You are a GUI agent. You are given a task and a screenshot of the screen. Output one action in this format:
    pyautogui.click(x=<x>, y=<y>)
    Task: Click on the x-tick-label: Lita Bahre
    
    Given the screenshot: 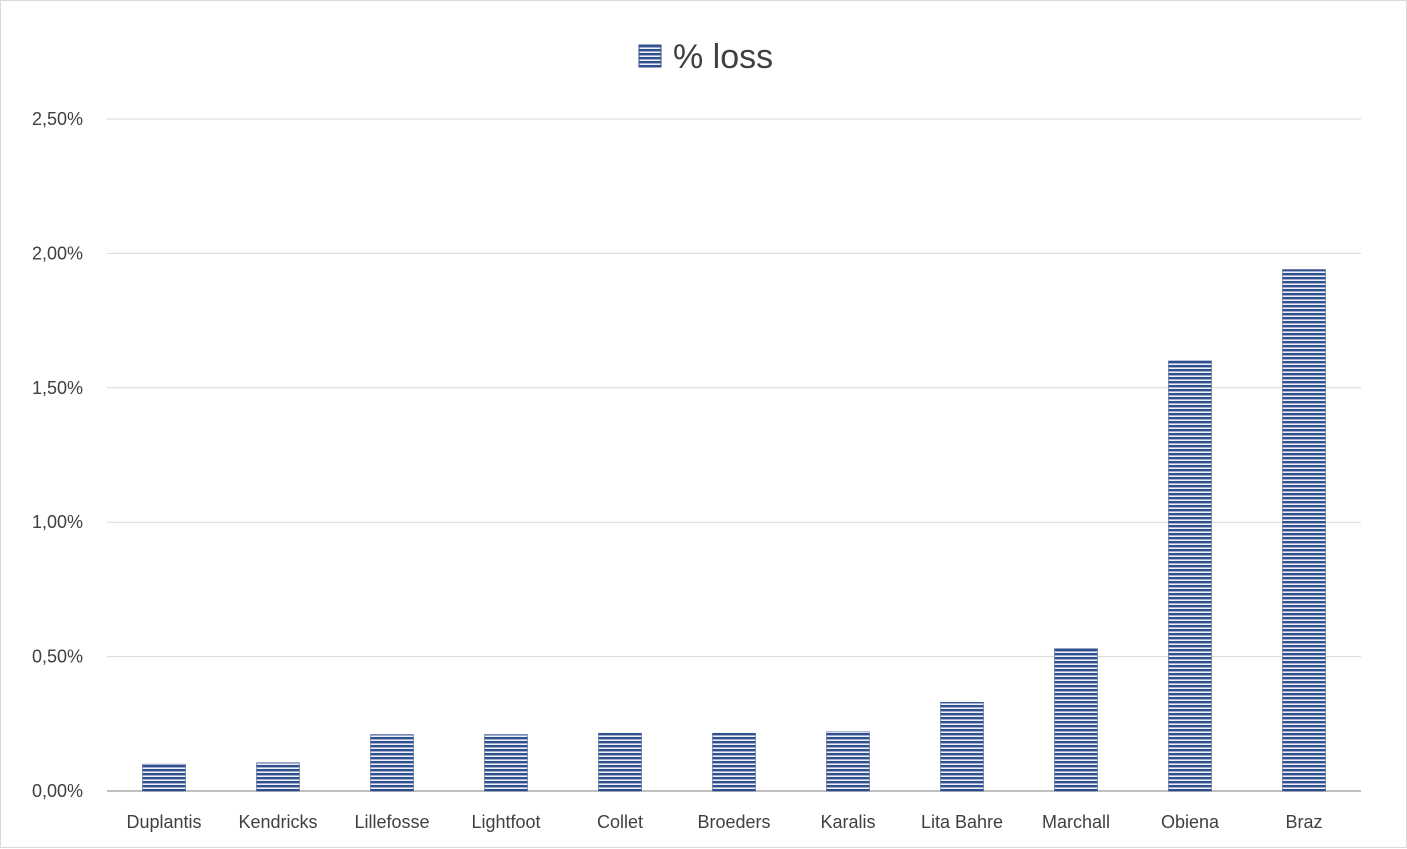 What is the action you would take?
    pyautogui.click(x=962, y=822)
    